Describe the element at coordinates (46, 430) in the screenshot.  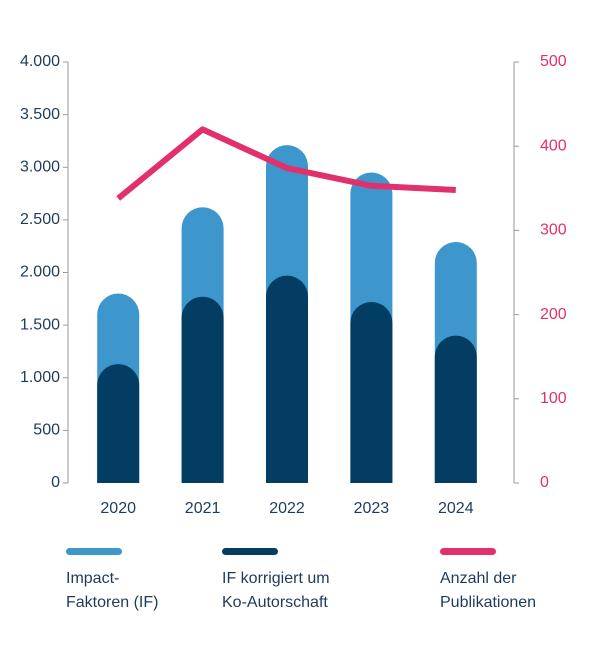
I see `y-tick-label: 500` at that location.